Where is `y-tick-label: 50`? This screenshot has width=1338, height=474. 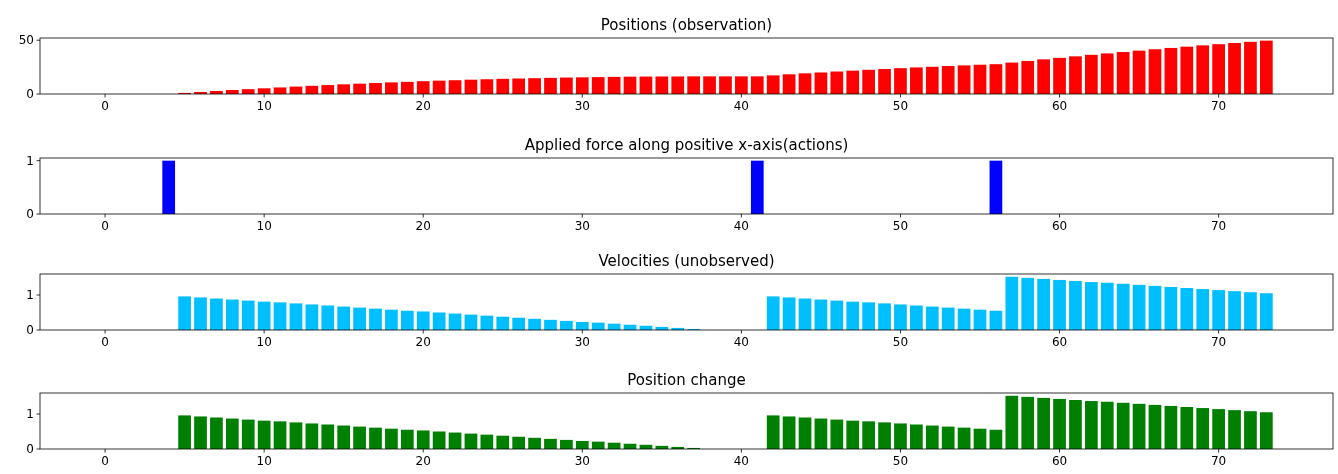
y-tick-label: 50 is located at coordinates (26, 40).